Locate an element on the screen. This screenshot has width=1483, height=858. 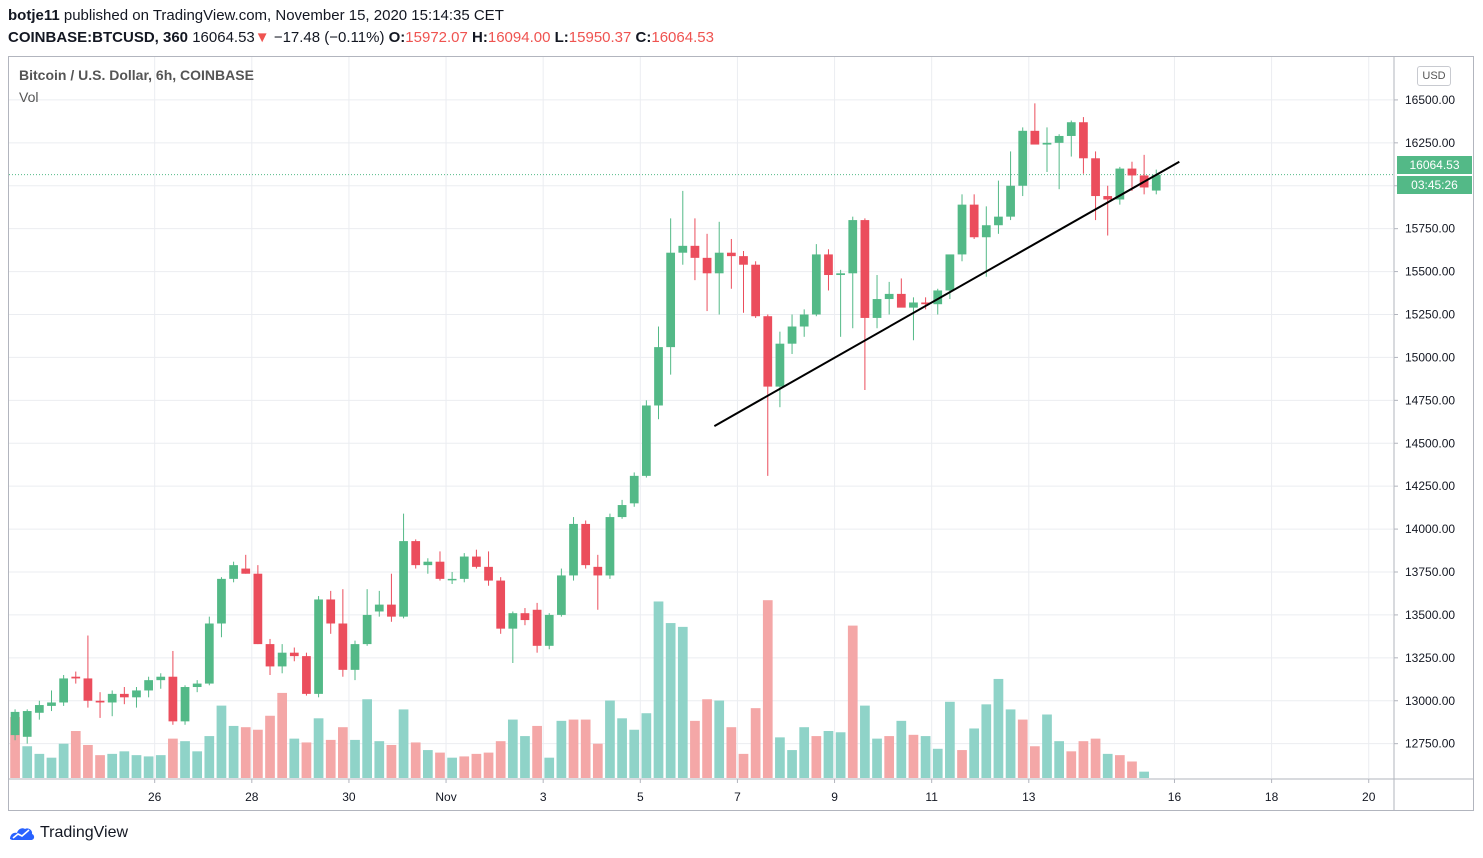
series-legend: Bitcoin / U.S. Dollar, 6h, COINBASE is located at coordinates (136, 75).